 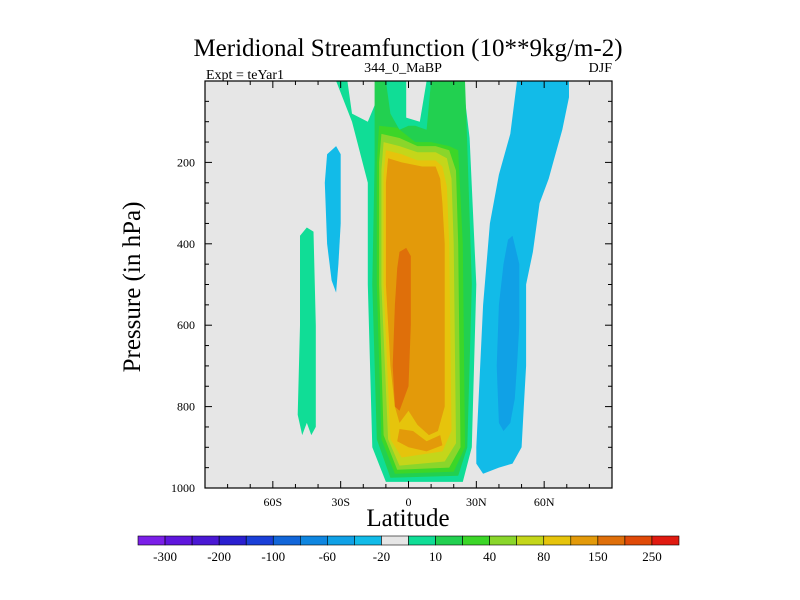 What do you see at coordinates (601, 68) in the screenshot?
I see `season-label: DJF` at bounding box center [601, 68].